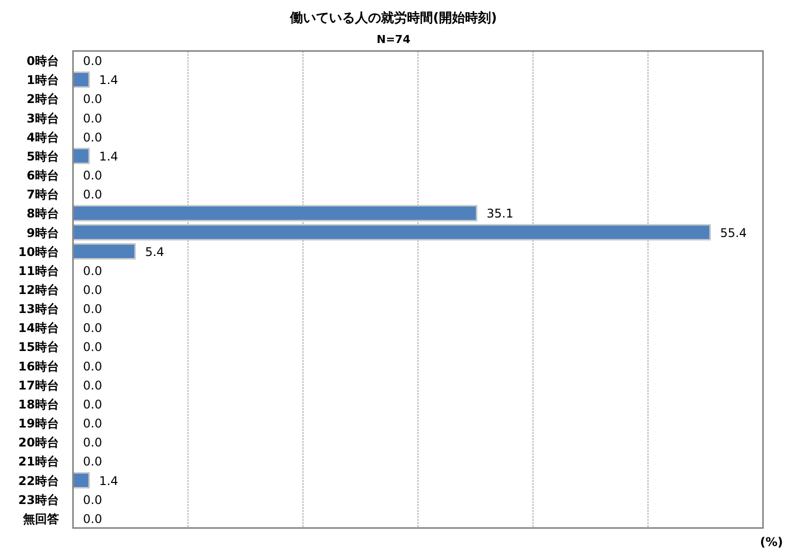 This screenshot has height=549, width=787. Describe the element at coordinates (42, 175) in the screenshot. I see `y-tick-label: 6時台` at that location.